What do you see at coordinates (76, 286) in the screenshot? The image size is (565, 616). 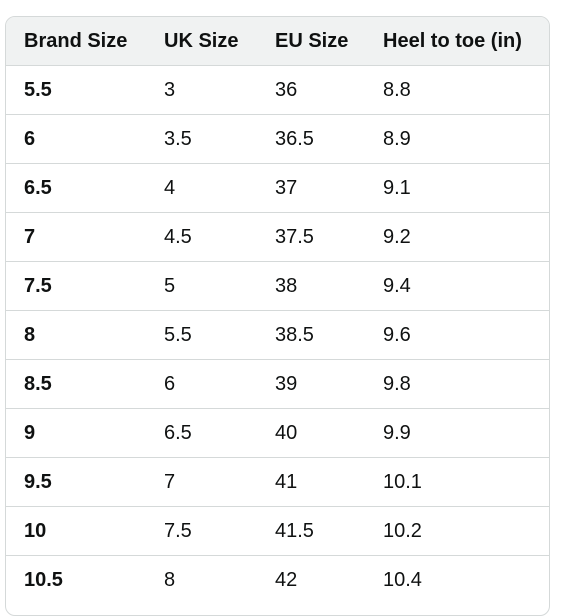 I see `brand-size-cell: 7.5` at bounding box center [76, 286].